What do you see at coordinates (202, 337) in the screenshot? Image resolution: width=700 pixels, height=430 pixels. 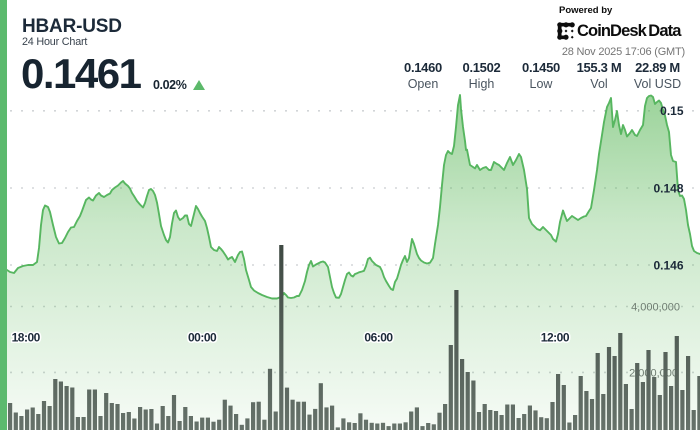 I see `svg-text: 00:00` at bounding box center [202, 337].